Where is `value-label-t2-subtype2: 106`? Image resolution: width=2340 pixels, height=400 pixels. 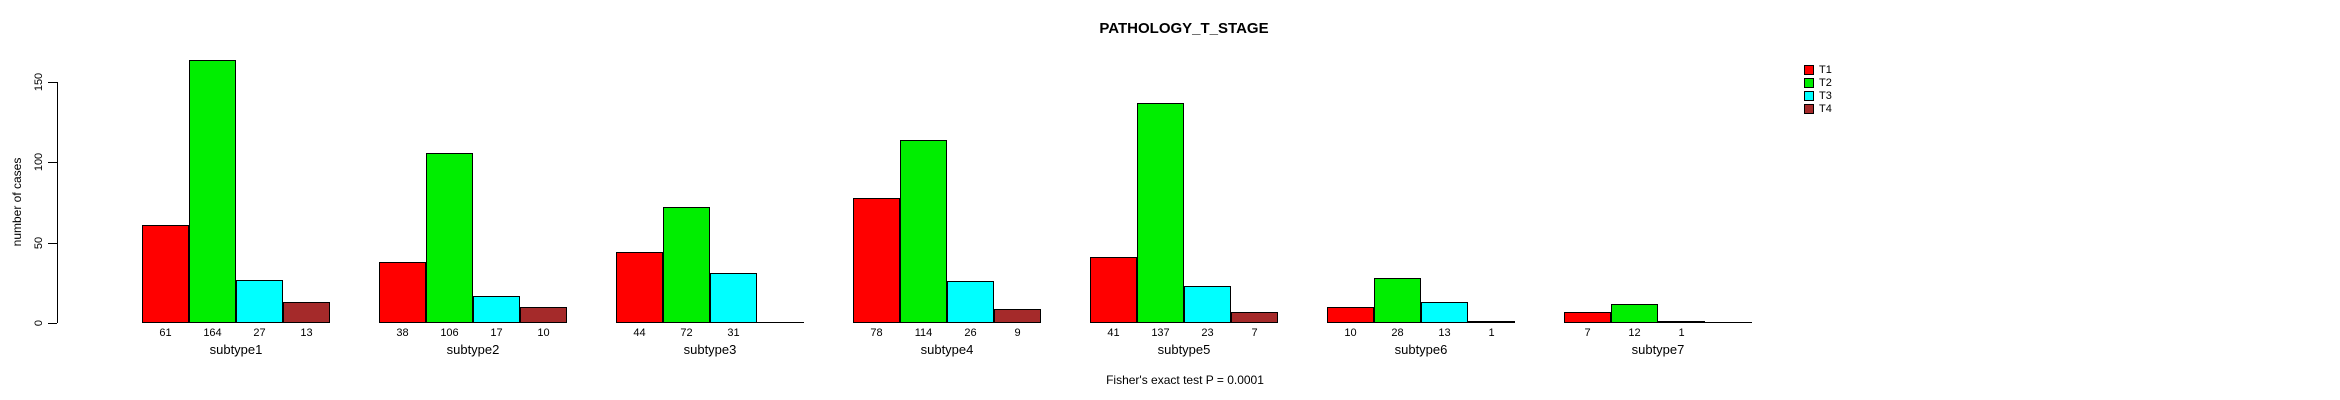
value-label-t2-subtype2: 106 is located at coordinates (449, 333).